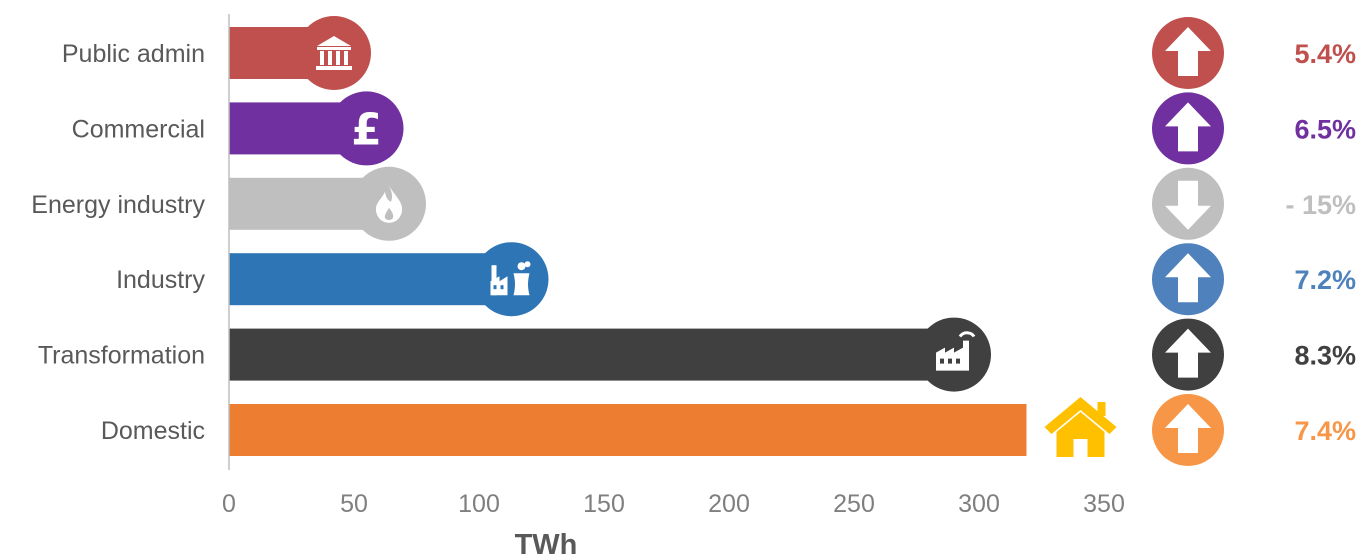  What do you see at coordinates (729, 504) in the screenshot?
I see `x-tick-label: 200` at bounding box center [729, 504].